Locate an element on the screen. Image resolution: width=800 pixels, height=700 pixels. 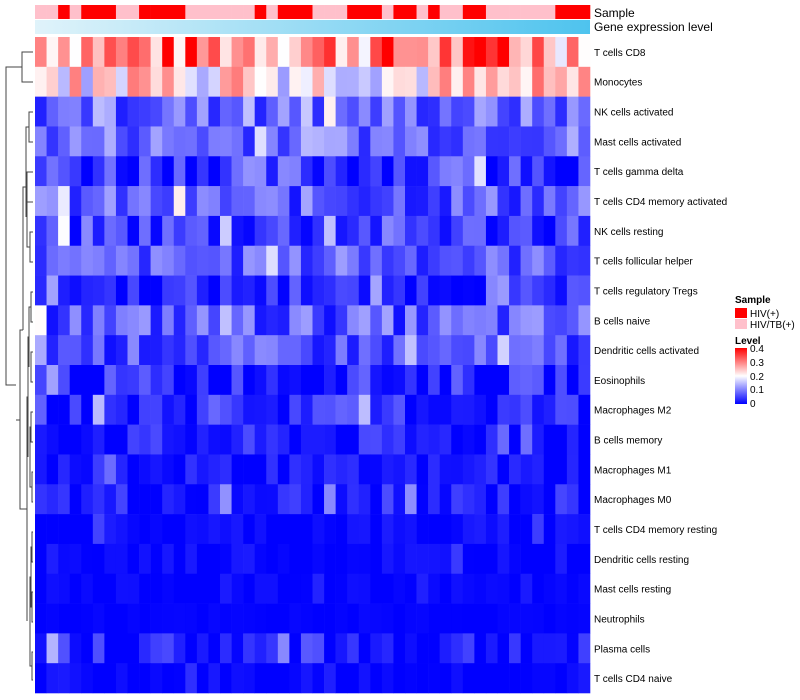
row-label: Macrophages M0 is located at coordinates (633, 500).